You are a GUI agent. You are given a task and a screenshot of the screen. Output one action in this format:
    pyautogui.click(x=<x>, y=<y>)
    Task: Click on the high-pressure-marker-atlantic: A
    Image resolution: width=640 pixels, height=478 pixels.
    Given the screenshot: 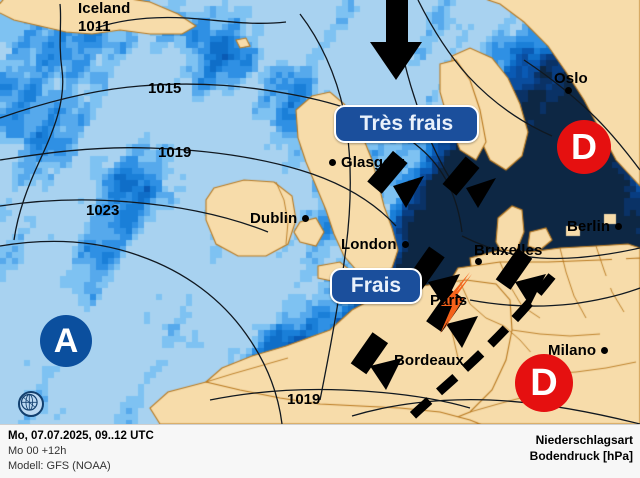 What is the action you would take?
    pyautogui.click(x=66, y=341)
    